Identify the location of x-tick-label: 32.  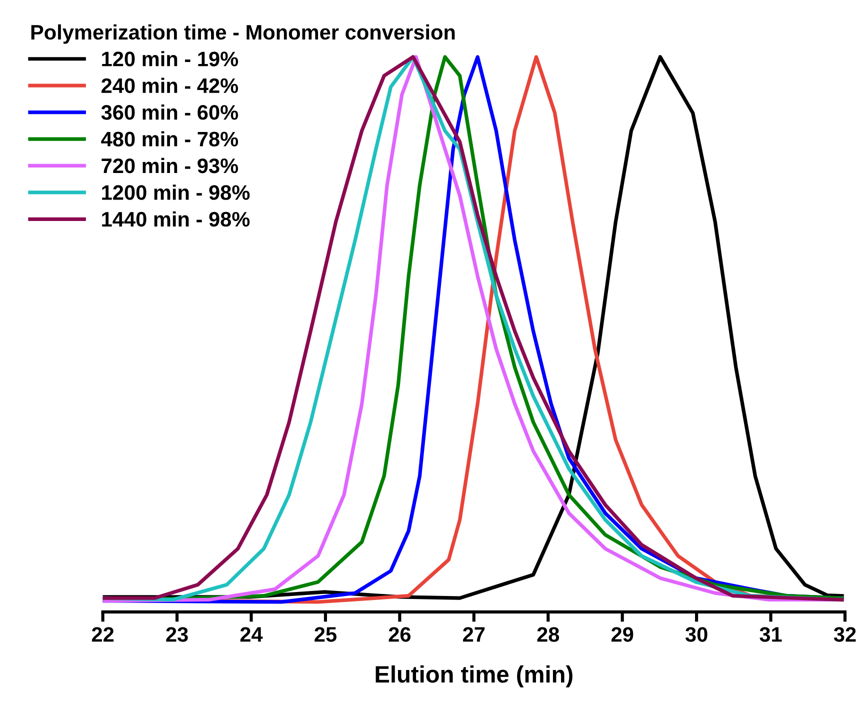
(845, 634).